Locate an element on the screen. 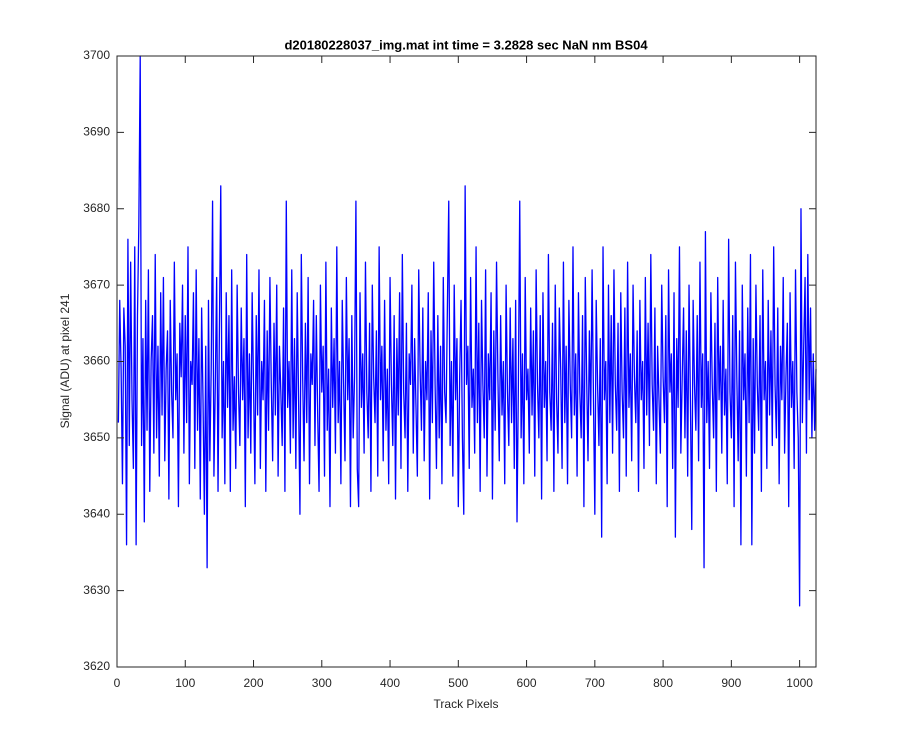 This screenshot has height=750, width=900. x-tick-label: 200 is located at coordinates (254, 683).